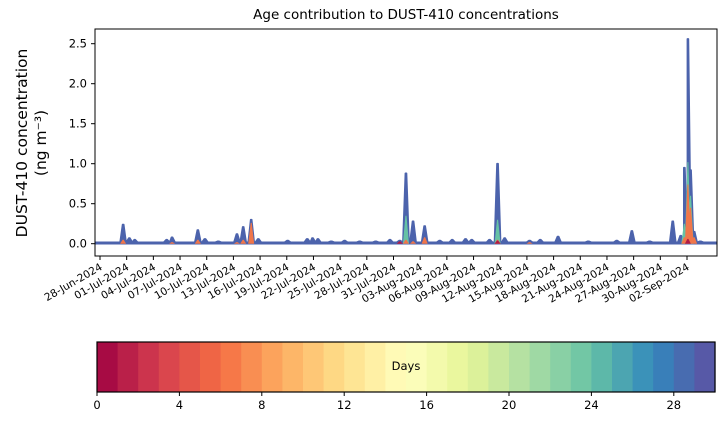 This screenshot has width=726, height=425. What do you see at coordinates (426, 405) in the screenshot?
I see `colorbar-tick-label: 16` at bounding box center [426, 405].